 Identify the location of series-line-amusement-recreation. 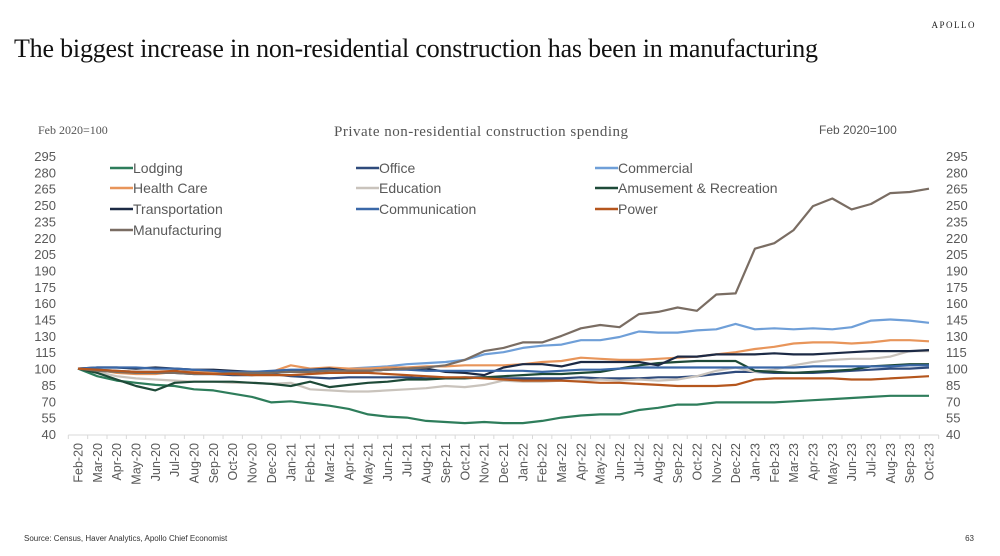
(503, 375).